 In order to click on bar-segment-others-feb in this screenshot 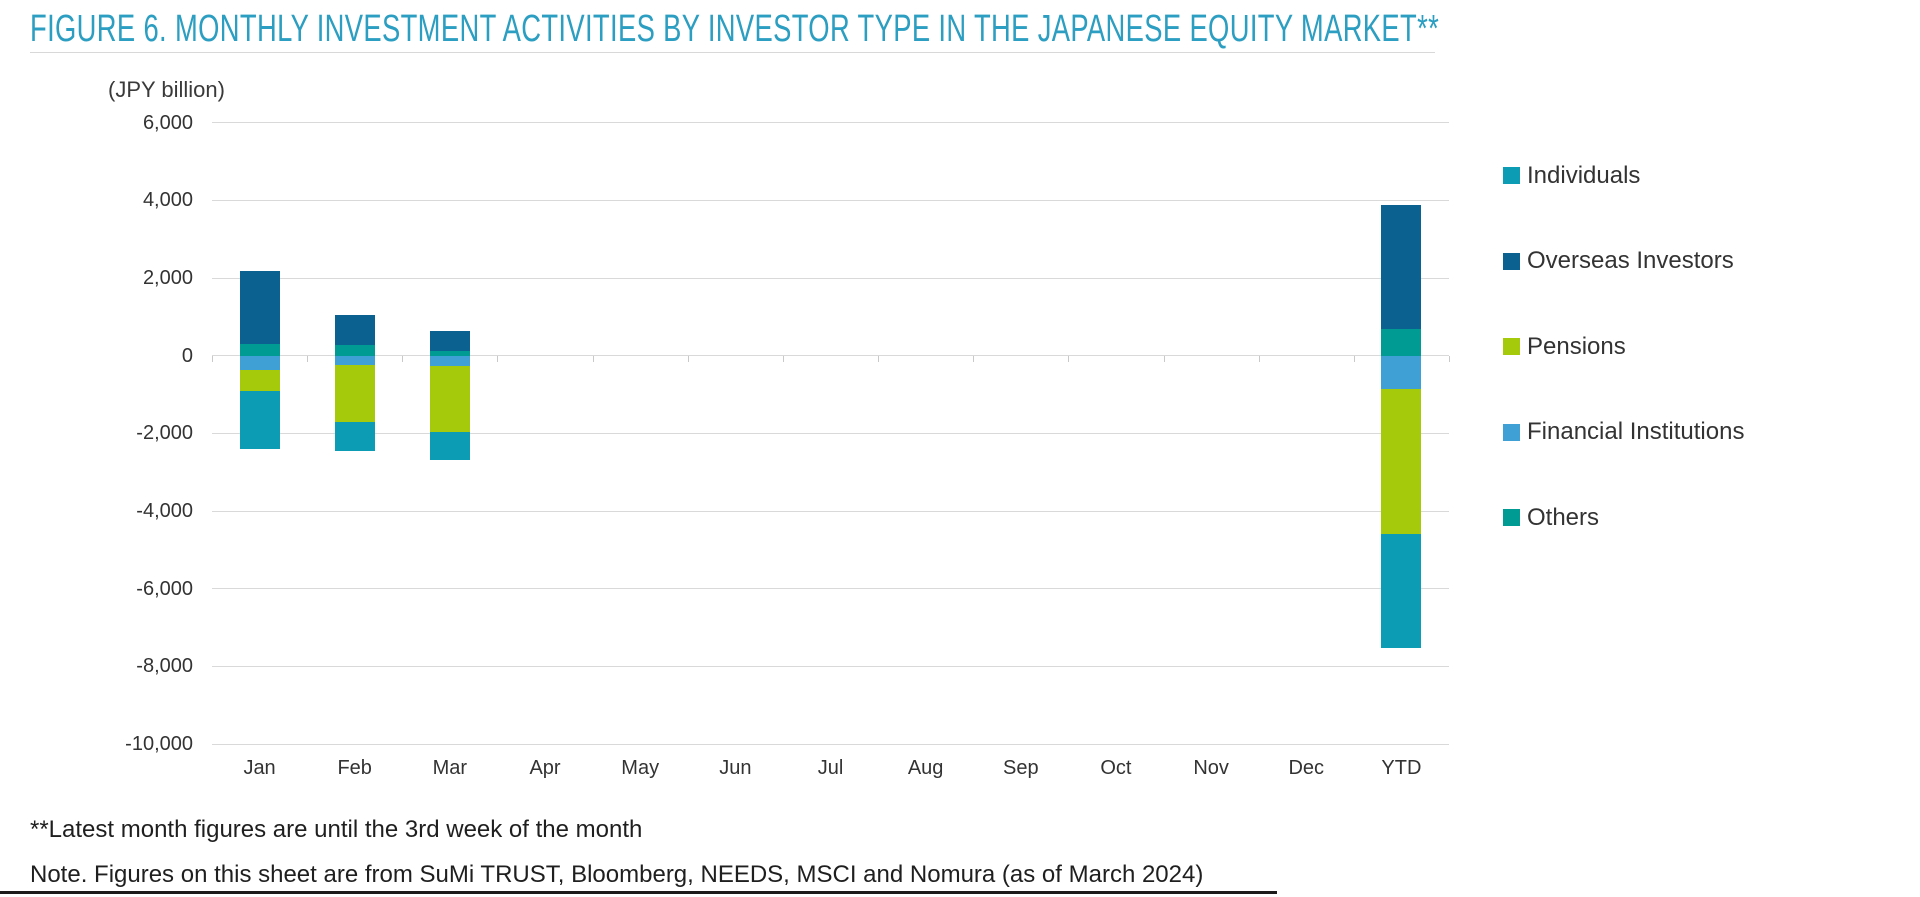, I will do `click(354, 350)`.